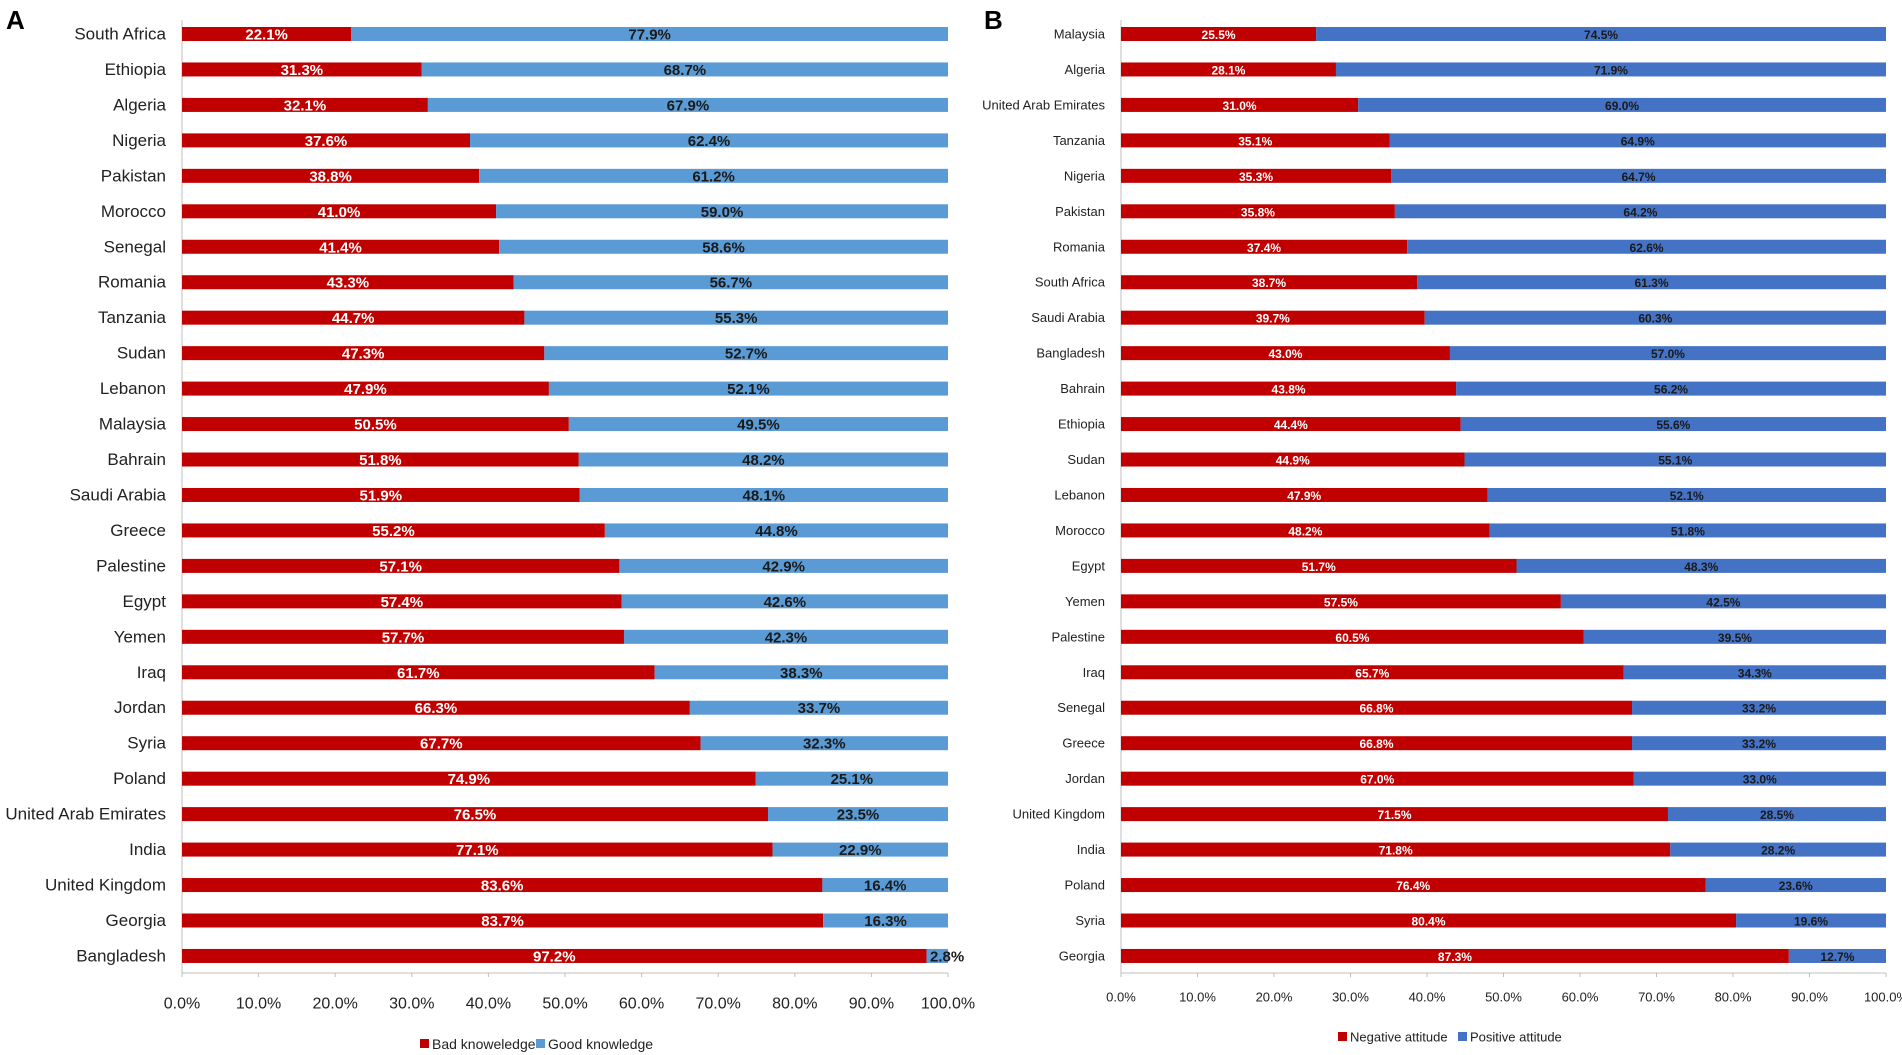  Describe the element at coordinates (540, 1043) in the screenshot. I see `legend-swatch` at that location.